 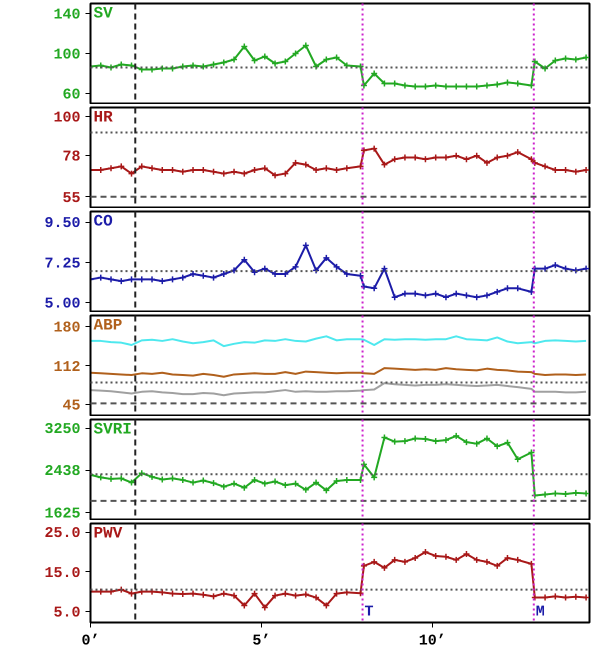 I want to click on ref-line-label: M, so click(x=540, y=612).